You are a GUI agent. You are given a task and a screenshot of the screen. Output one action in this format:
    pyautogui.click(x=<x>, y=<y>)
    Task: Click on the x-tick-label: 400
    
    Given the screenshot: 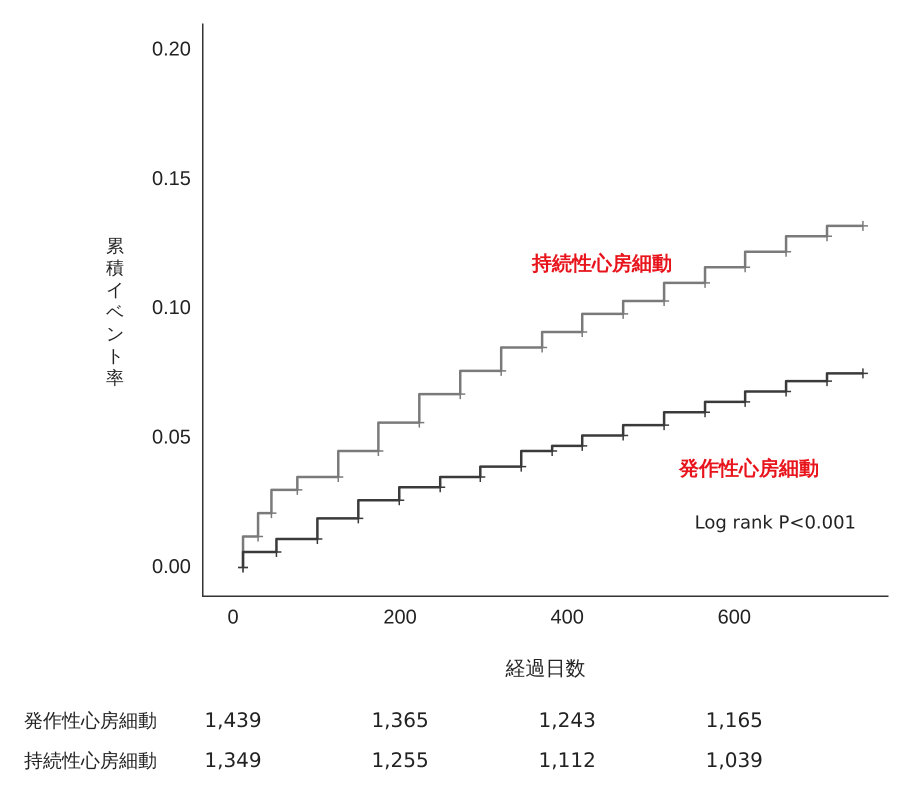 What is the action you would take?
    pyautogui.click(x=567, y=617)
    